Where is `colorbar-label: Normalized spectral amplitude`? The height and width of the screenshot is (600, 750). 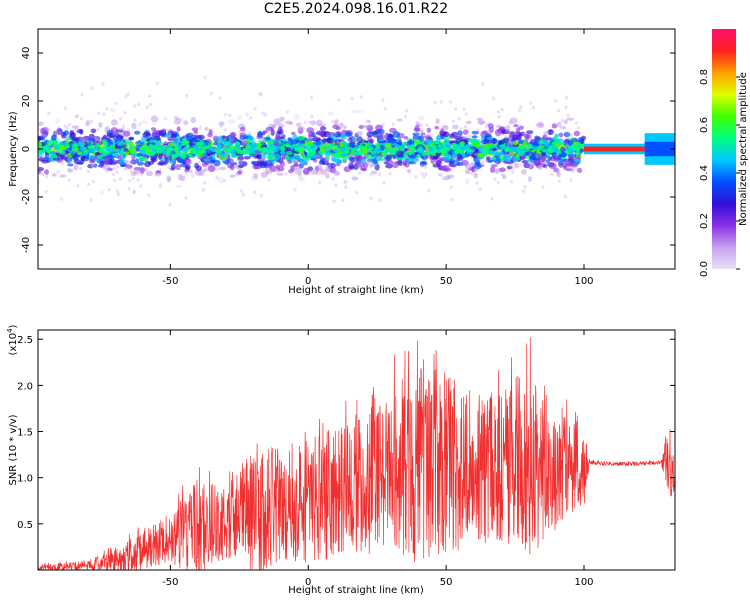 colorbar-label: Normalized spectral amplitude is located at coordinates (743, 149).